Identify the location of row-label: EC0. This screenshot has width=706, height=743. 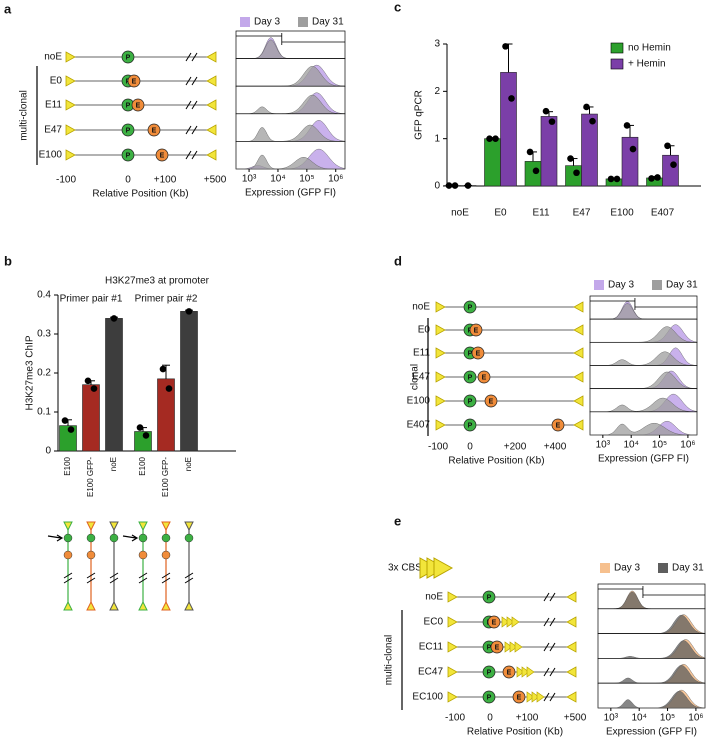
(434, 622).